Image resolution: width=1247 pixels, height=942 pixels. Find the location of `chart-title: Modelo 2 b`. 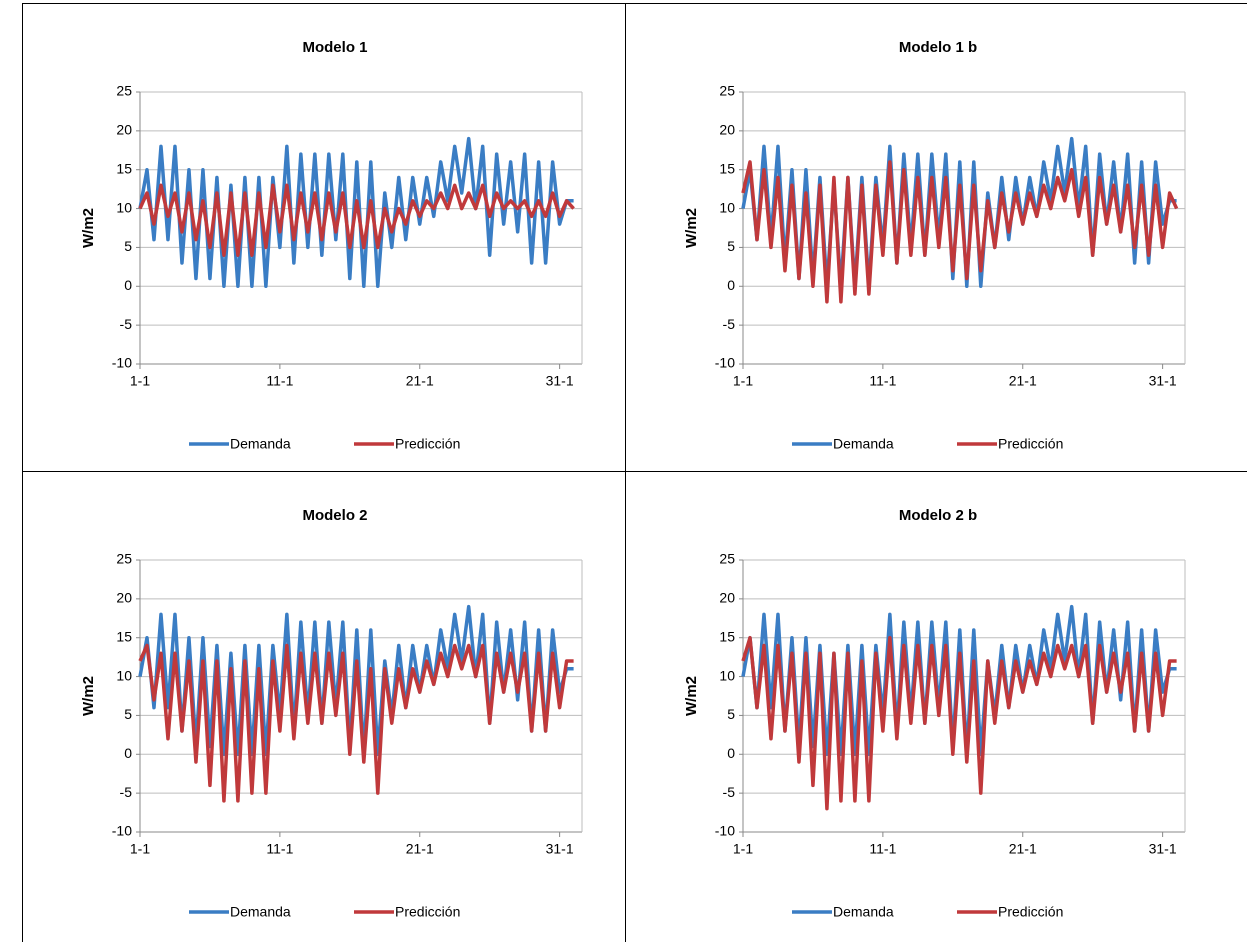

chart-title: Modelo 2 b is located at coordinates (938, 515).